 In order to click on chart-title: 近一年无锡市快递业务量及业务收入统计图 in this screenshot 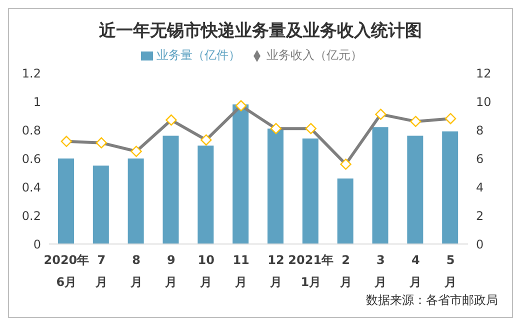, I will do `click(260, 31)`.